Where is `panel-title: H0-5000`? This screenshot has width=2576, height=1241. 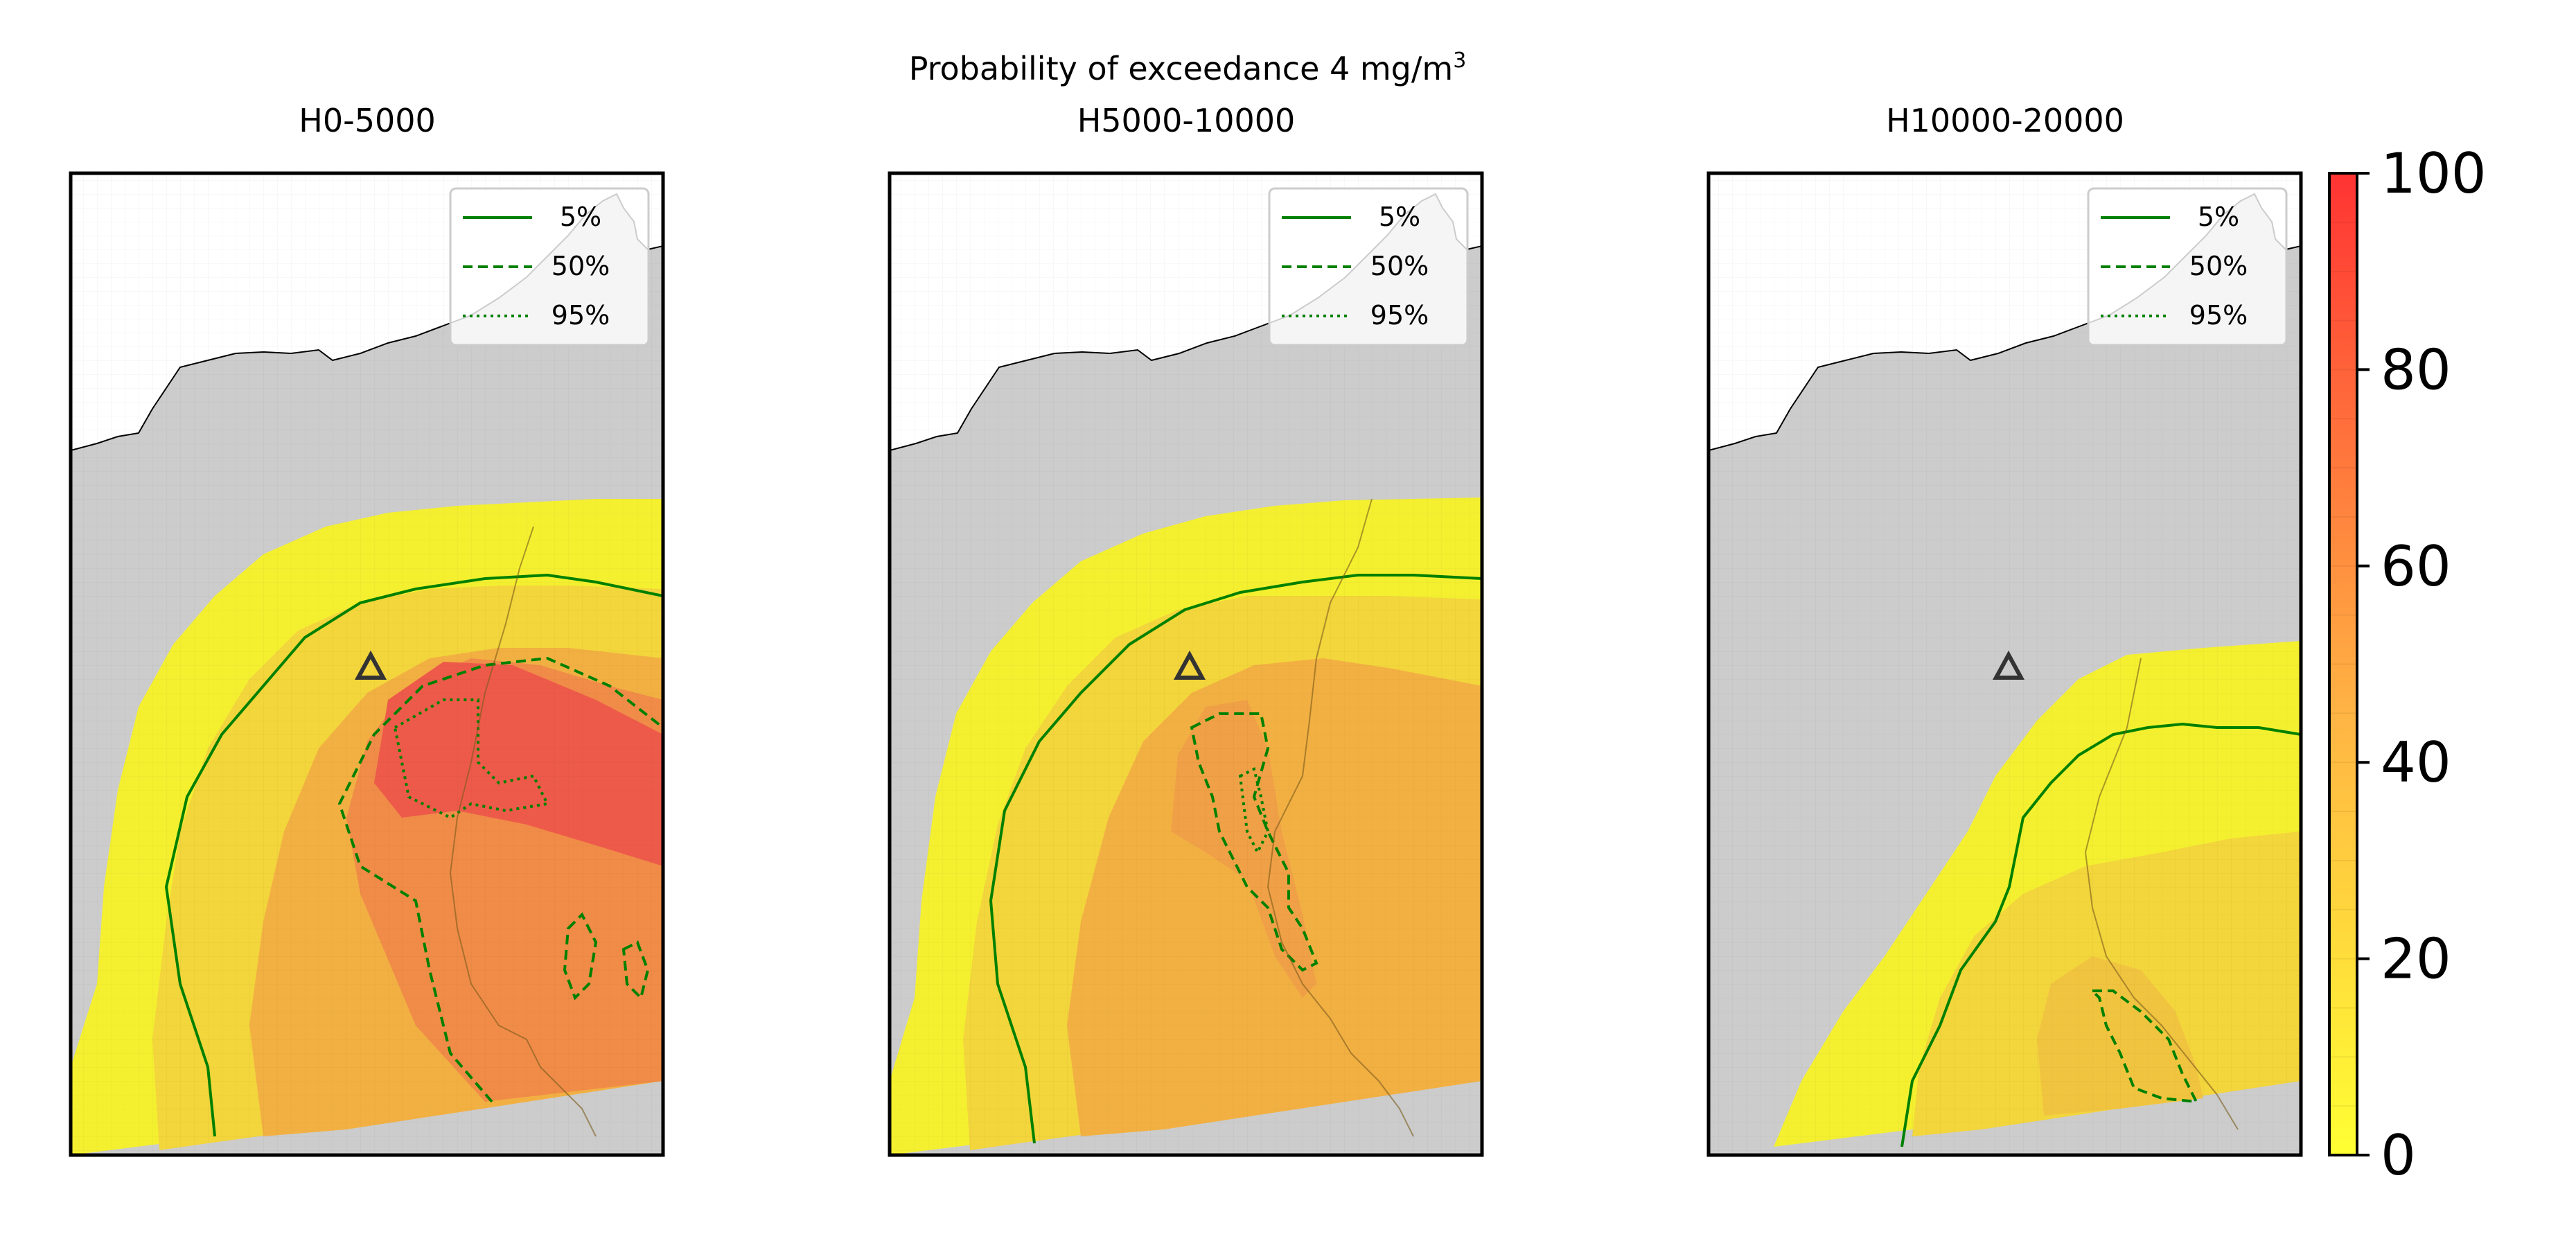
panel-title: H0-5000 is located at coordinates (367, 120).